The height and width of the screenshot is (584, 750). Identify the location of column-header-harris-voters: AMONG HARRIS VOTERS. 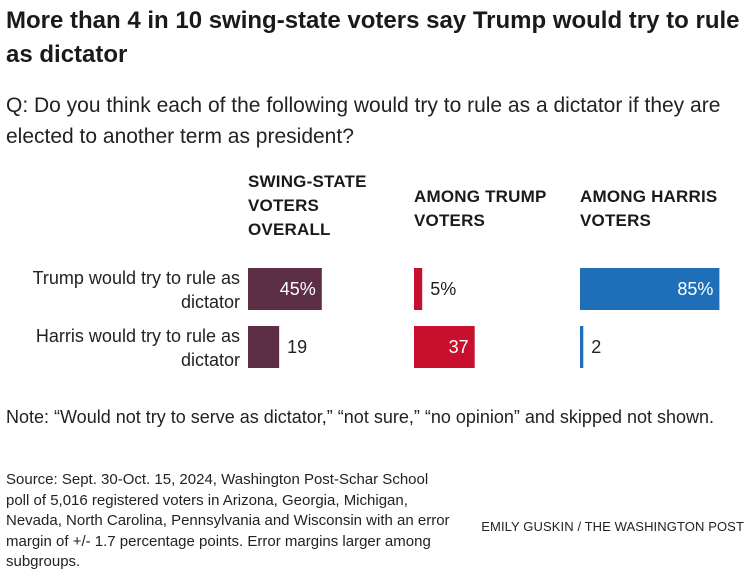
(649, 208).